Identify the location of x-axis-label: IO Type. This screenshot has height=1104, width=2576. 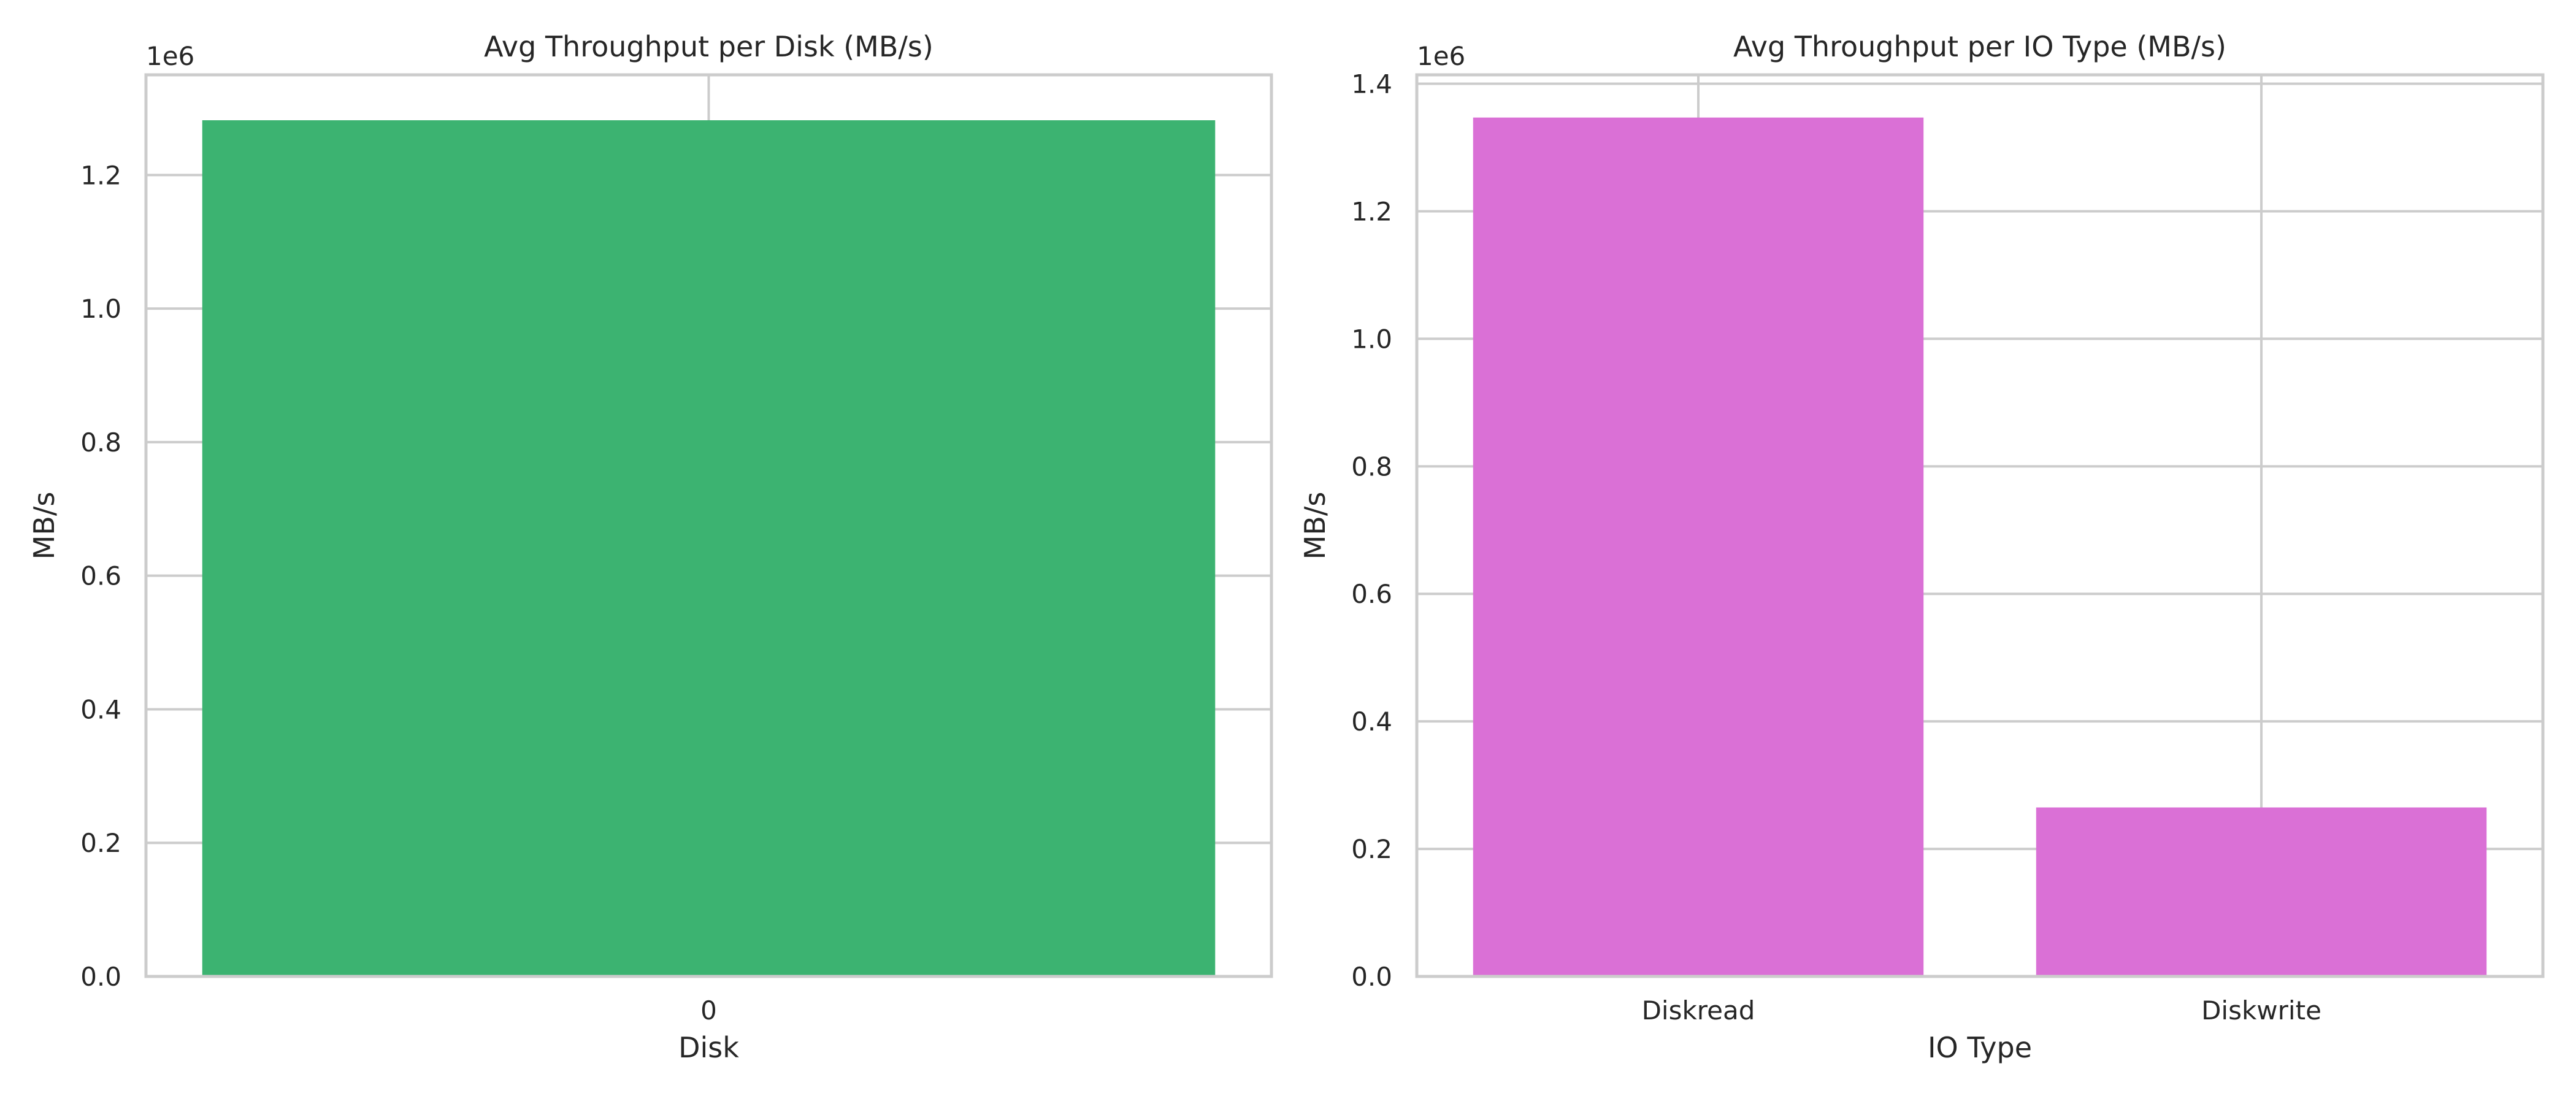
(1980, 1047).